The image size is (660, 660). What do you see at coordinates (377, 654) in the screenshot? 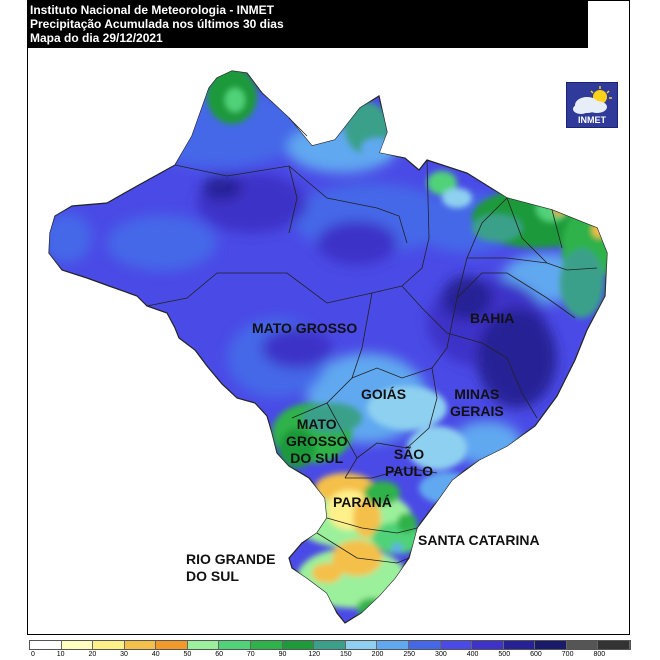
I see `legend-tick-label: 200` at bounding box center [377, 654].